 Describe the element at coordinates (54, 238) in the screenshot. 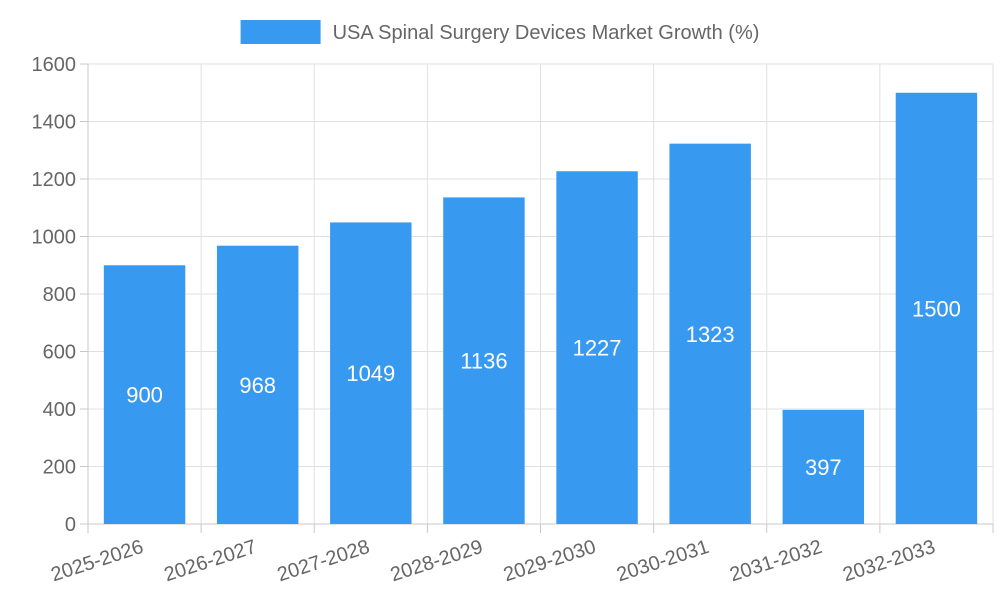

I see `y-tick-label: 1000` at that location.